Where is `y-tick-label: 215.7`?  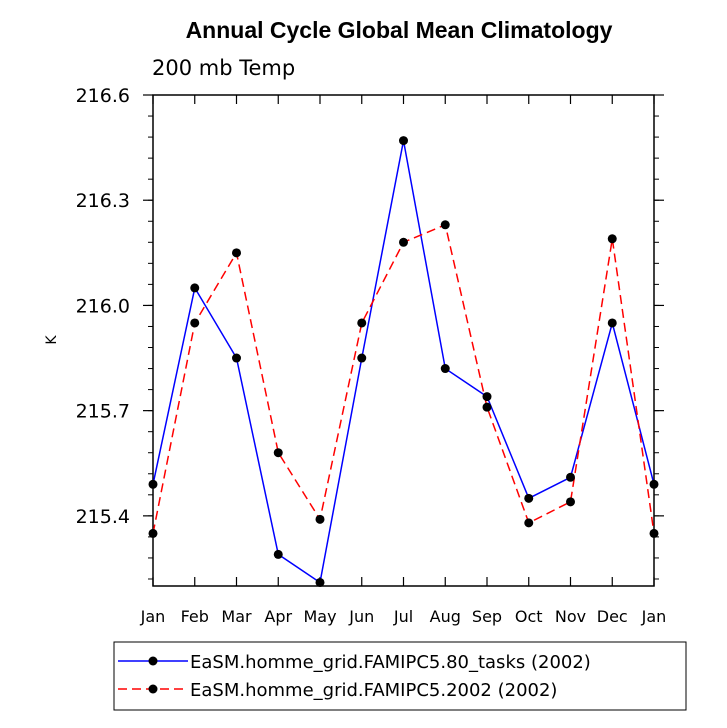
y-tick-label: 215.7 is located at coordinates (103, 412).